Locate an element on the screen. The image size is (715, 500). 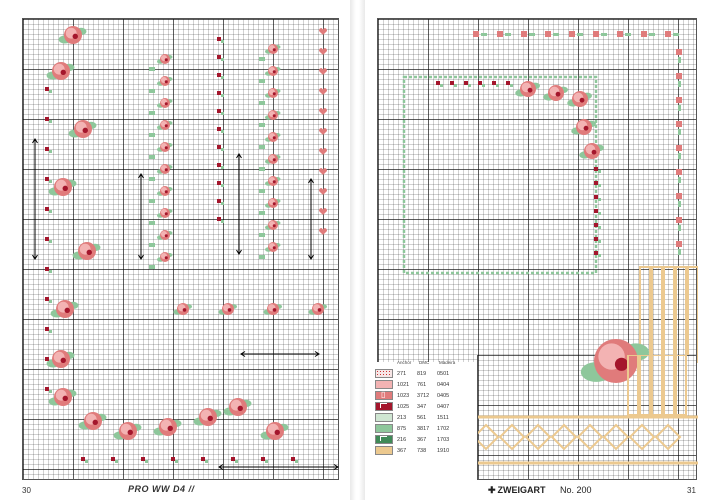
thread-swatch is located at coordinates (384, 450).